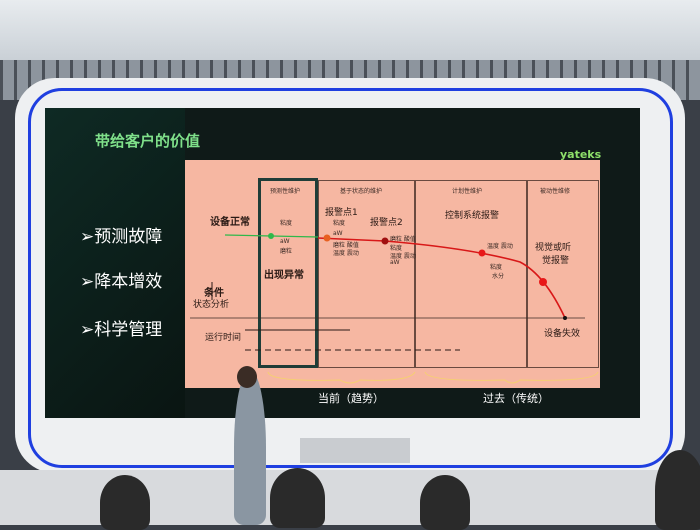  What do you see at coordinates (327, 238) in the screenshot?
I see `point-alarm1` at bounding box center [327, 238].